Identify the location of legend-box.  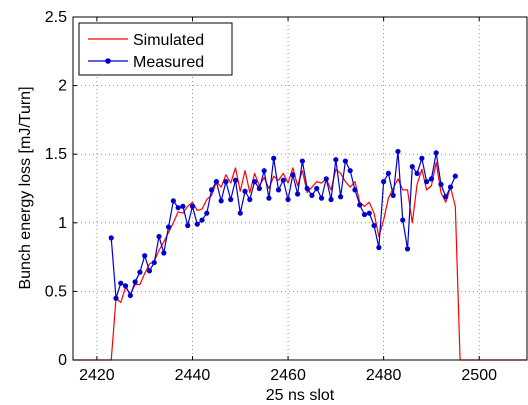
(155, 49).